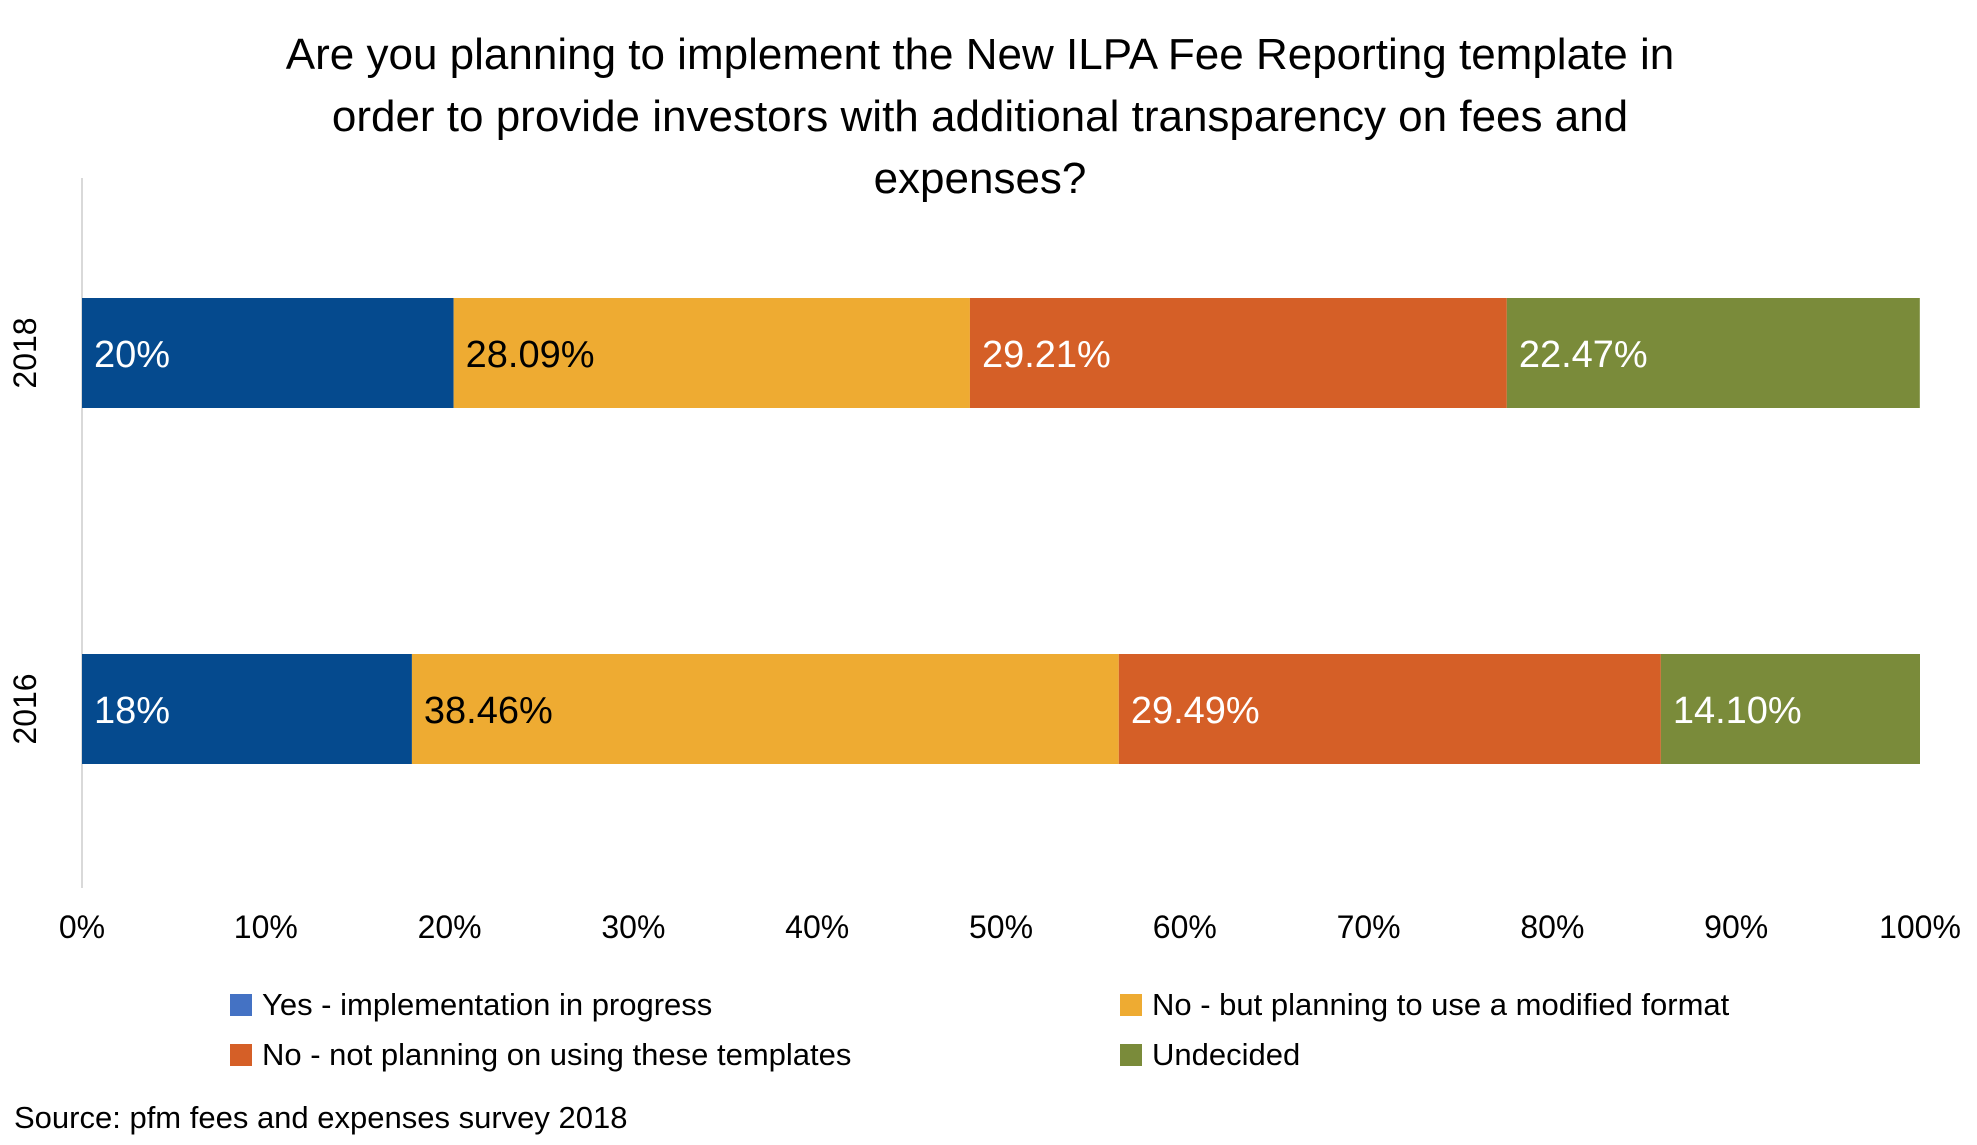  Describe the element at coordinates (1737, 711) in the screenshot. I see `data-label-2016-series-4: 14.10%` at that location.